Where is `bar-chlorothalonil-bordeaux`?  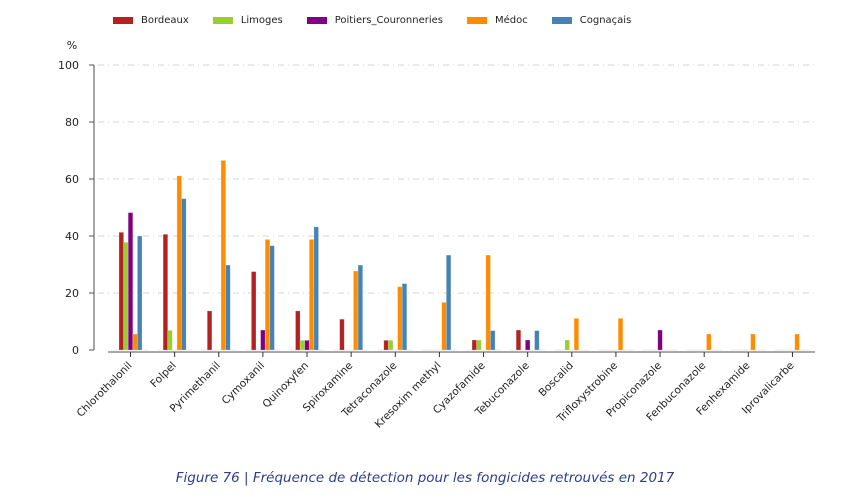 bar-chlorothalonil-bordeaux is located at coordinates (121, 291).